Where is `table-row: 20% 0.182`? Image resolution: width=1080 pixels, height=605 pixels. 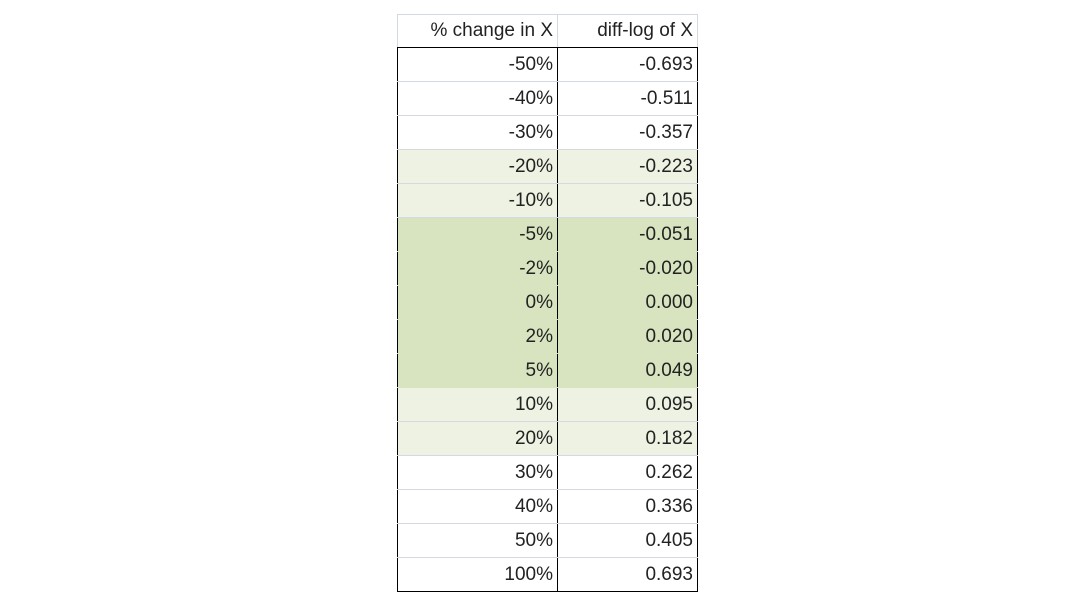 table-row: 20% 0.182 is located at coordinates (547, 438).